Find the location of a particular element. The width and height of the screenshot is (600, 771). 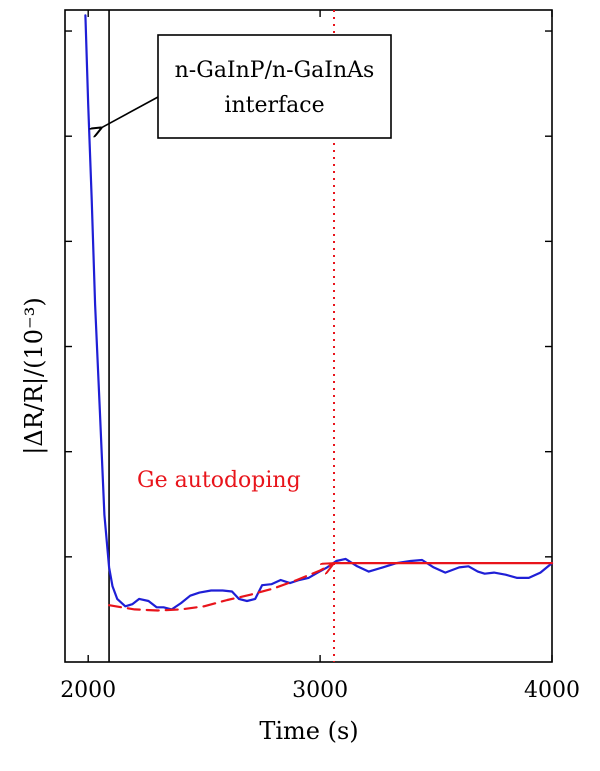

annotation-arrow is located at coordinates (130, 112).